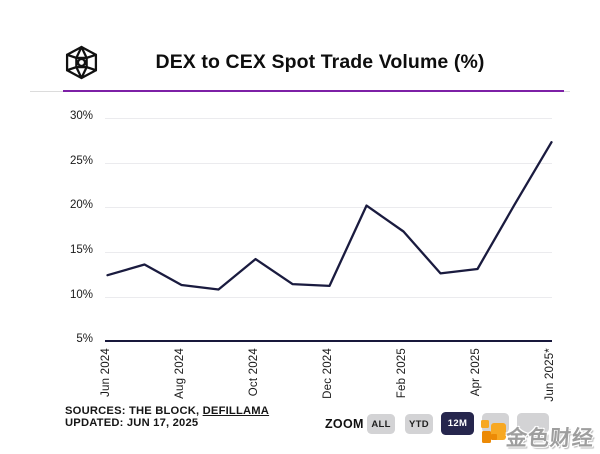 The width and height of the screenshot is (600, 454). I want to click on y-axis-tick-label: 15%, so click(81, 250).